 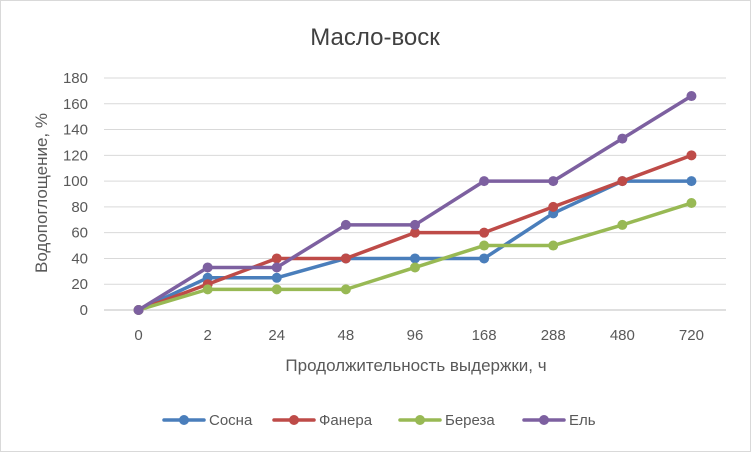 What do you see at coordinates (207, 335) in the screenshot?
I see `x-tick-label: 2` at bounding box center [207, 335].